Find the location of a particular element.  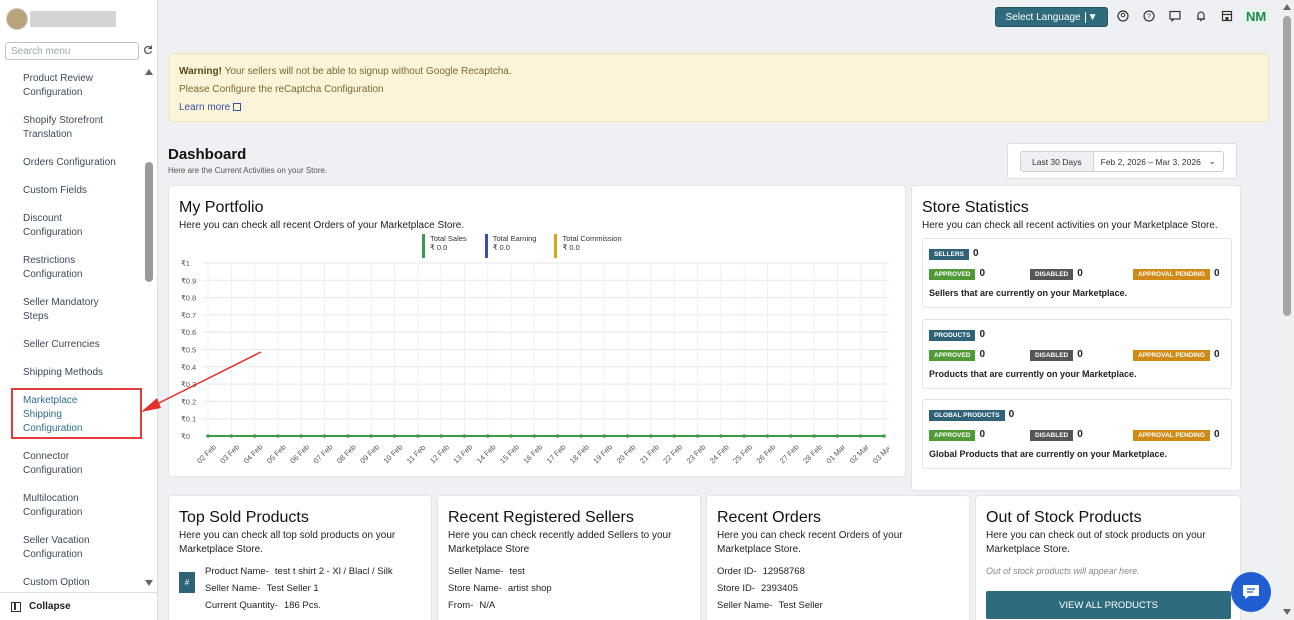

sidebar-scroll-thumb is located at coordinates (149, 222).